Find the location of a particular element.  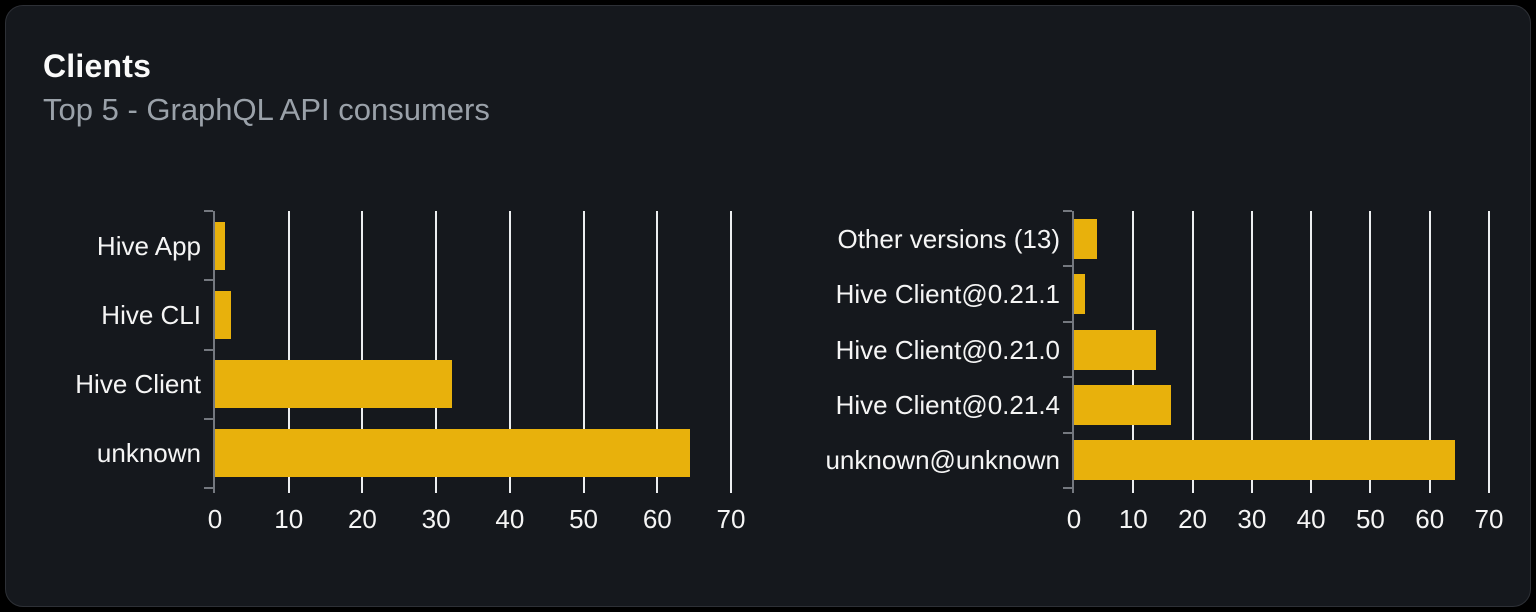

bar-unknown is located at coordinates (452, 453).